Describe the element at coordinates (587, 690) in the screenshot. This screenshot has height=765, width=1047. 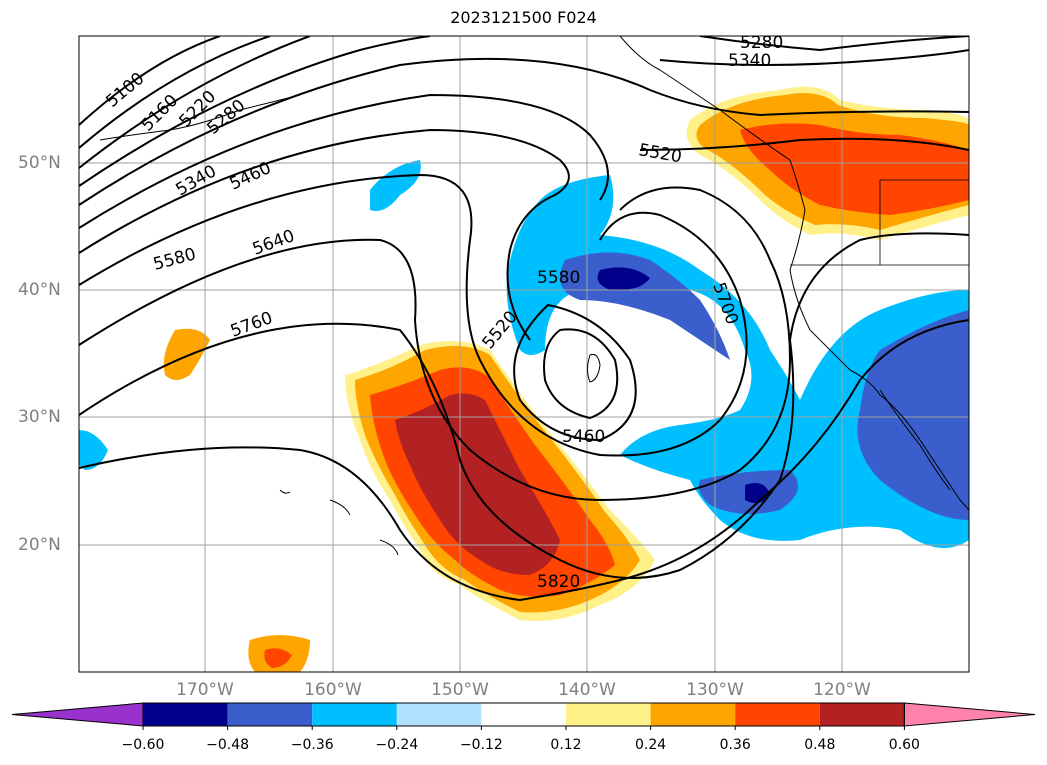
I see `lon-label-140w: 140°W` at that location.